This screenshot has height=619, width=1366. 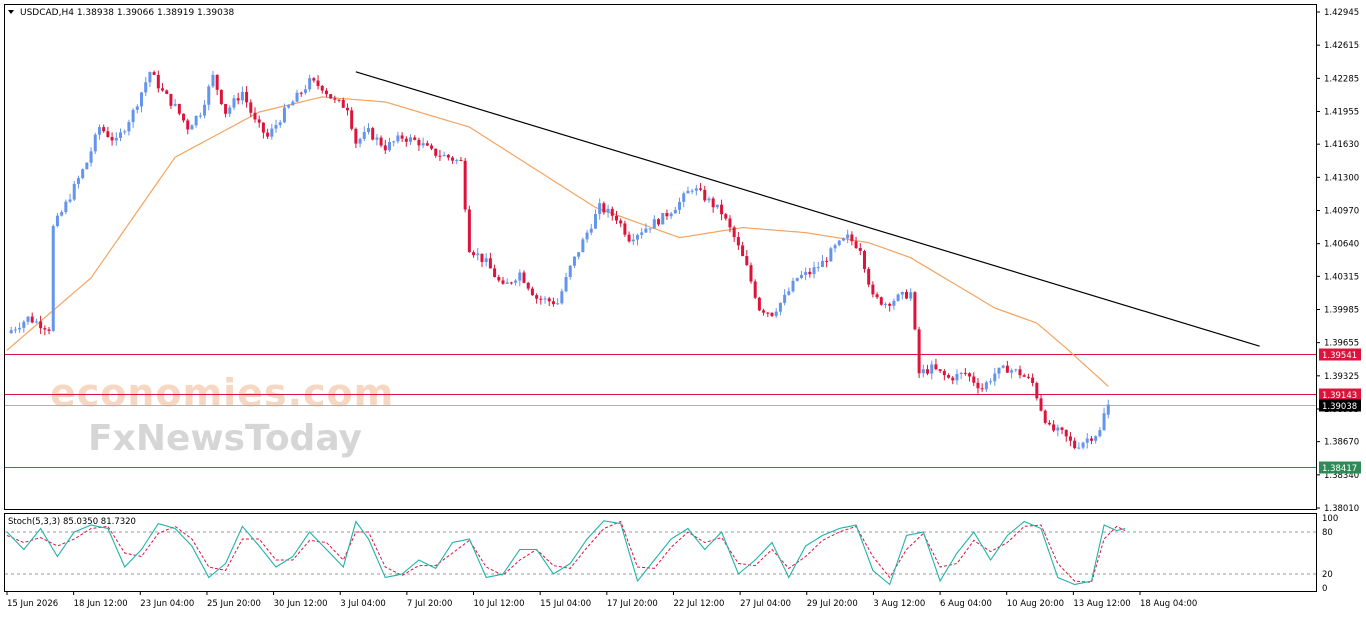 I want to click on time-tick-label: 30 Jun 12:00, so click(x=301, y=604).